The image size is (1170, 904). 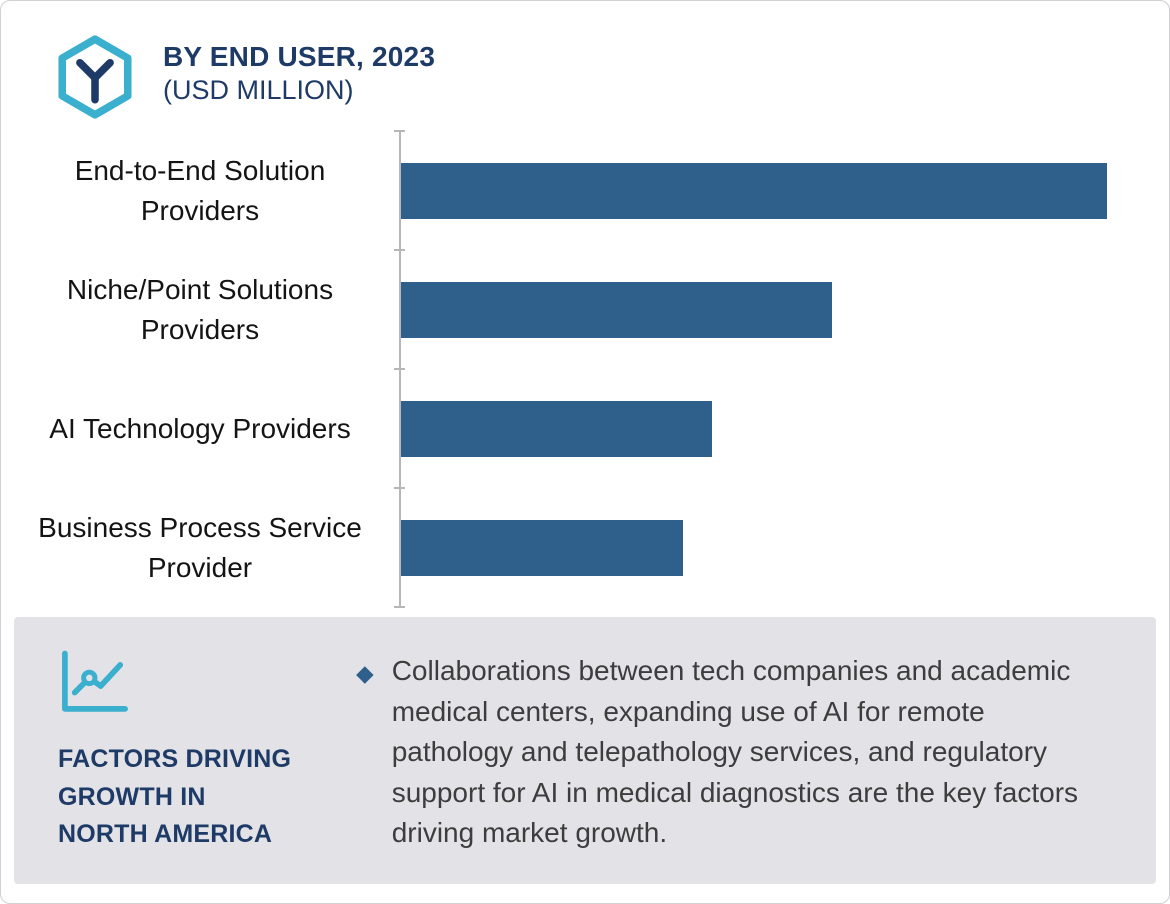 What do you see at coordinates (165, 834) in the screenshot?
I see `factors-heading-line3: NORTH AMERICA` at bounding box center [165, 834].